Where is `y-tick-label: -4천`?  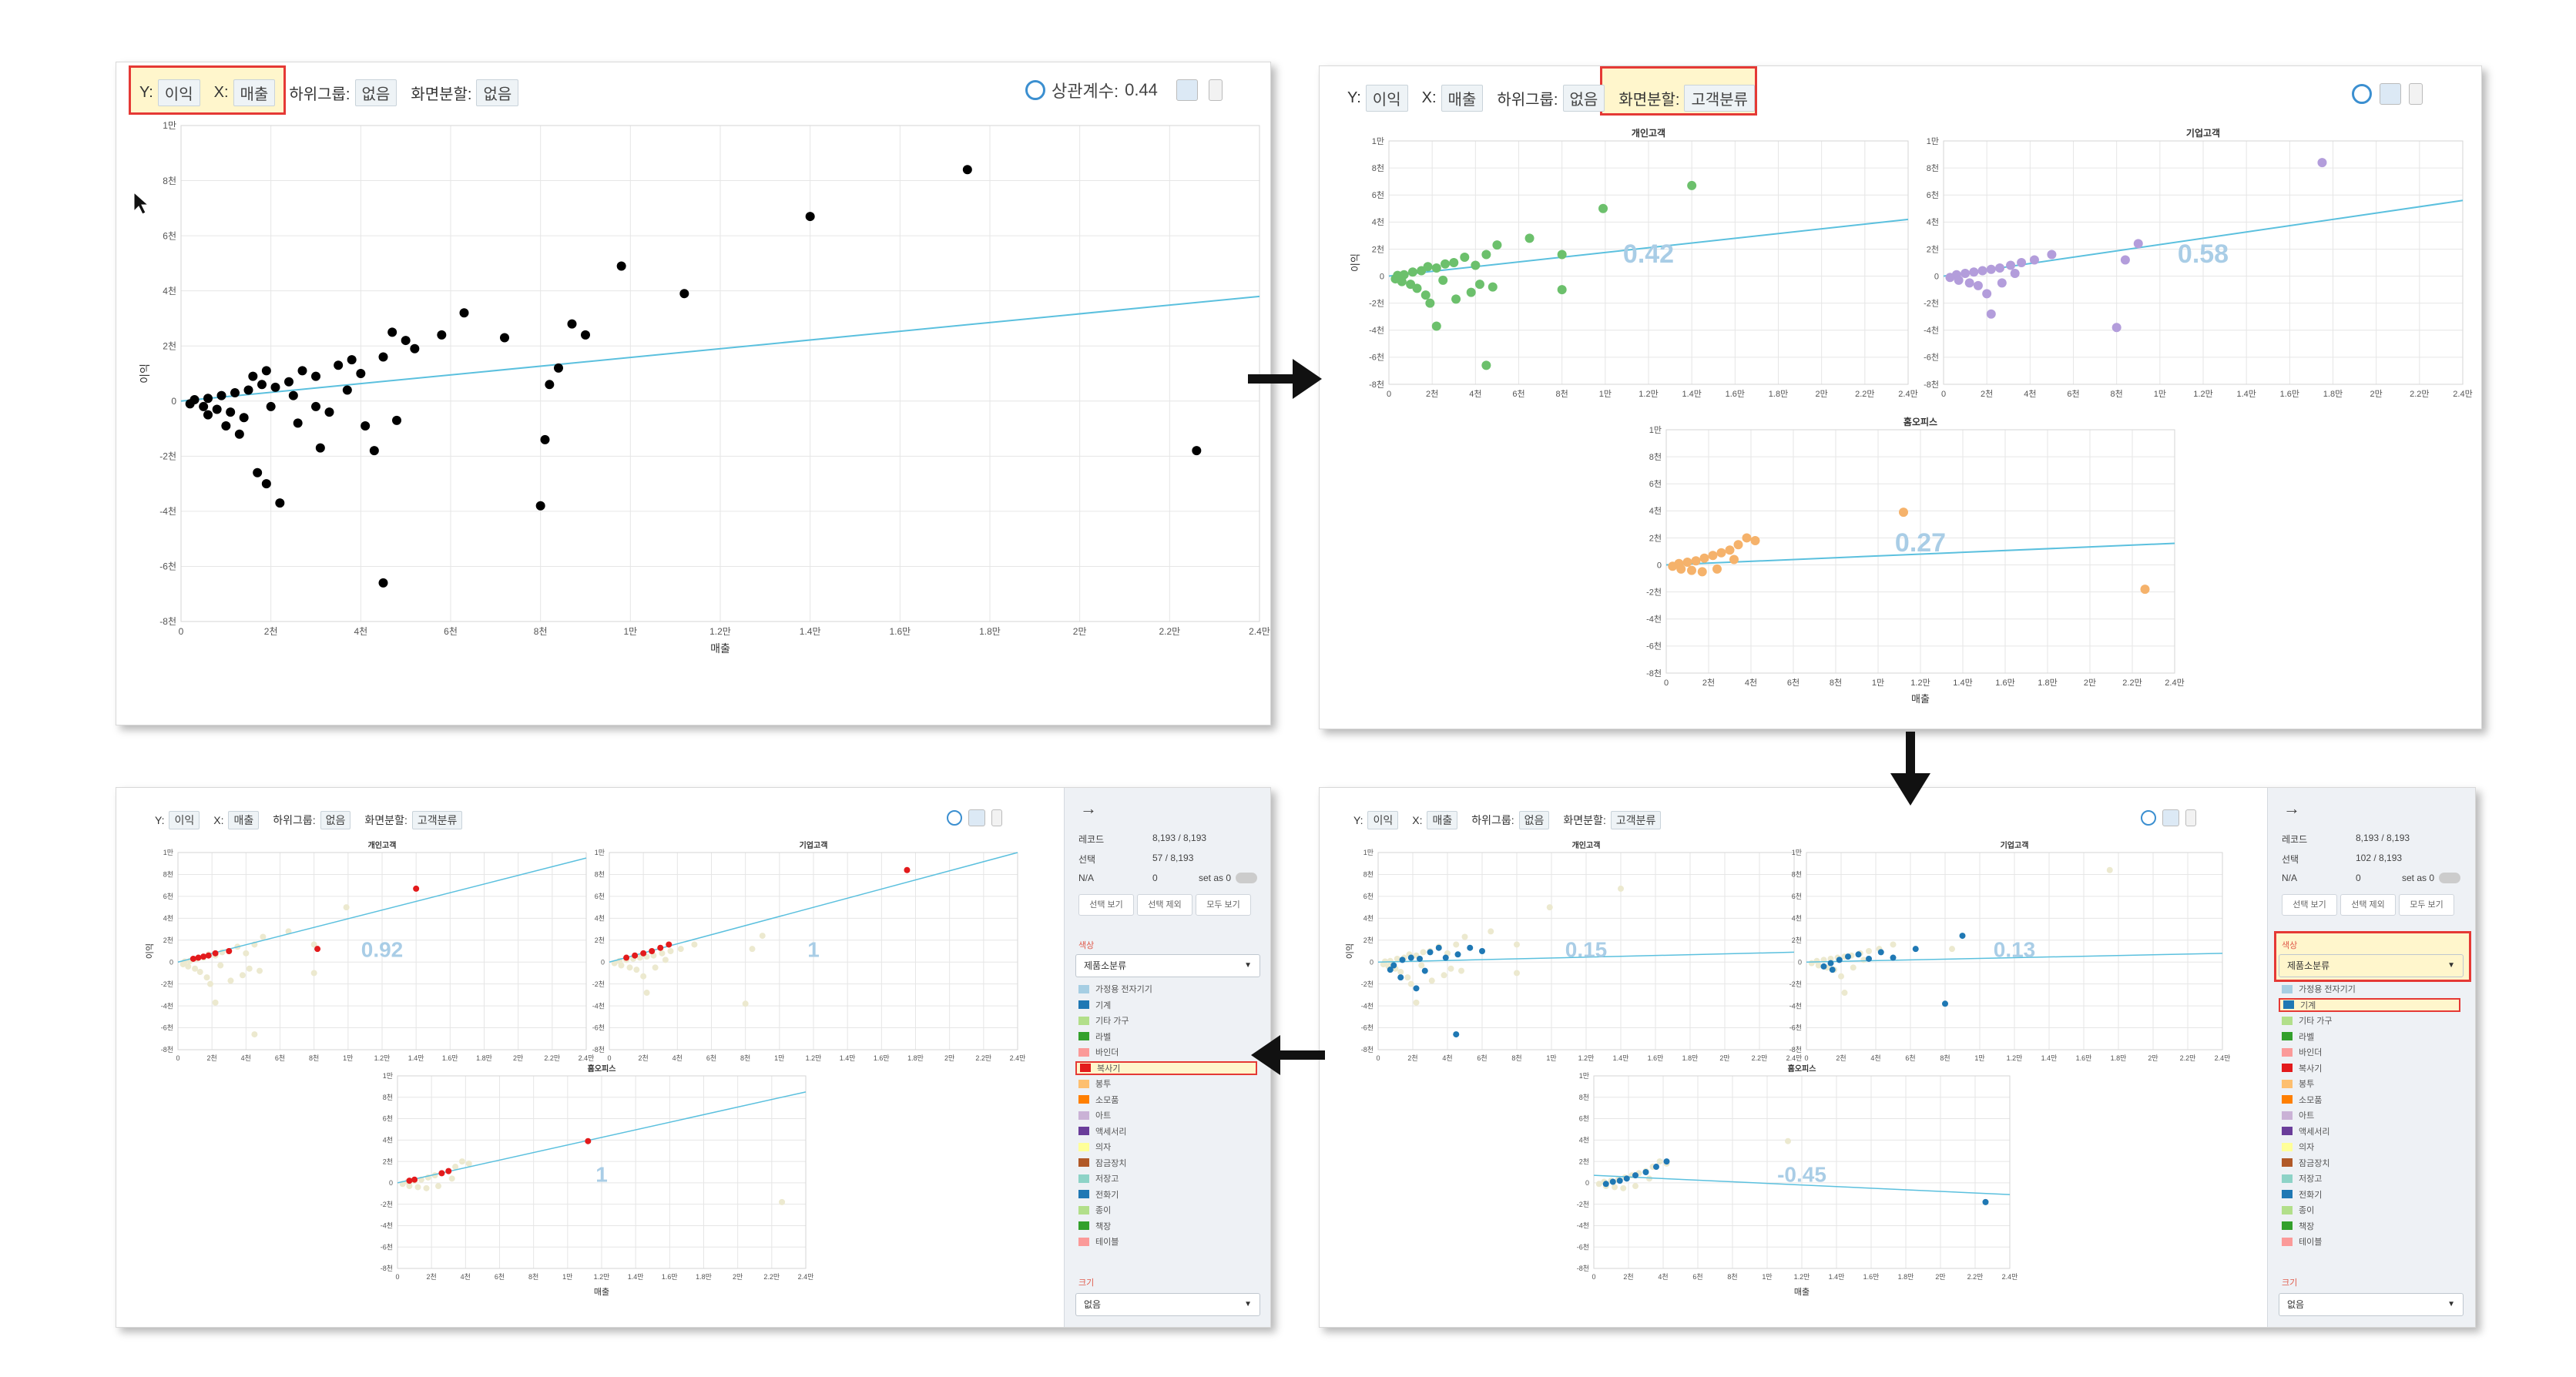
y-tick-label: -4천 is located at coordinates (598, 1006).